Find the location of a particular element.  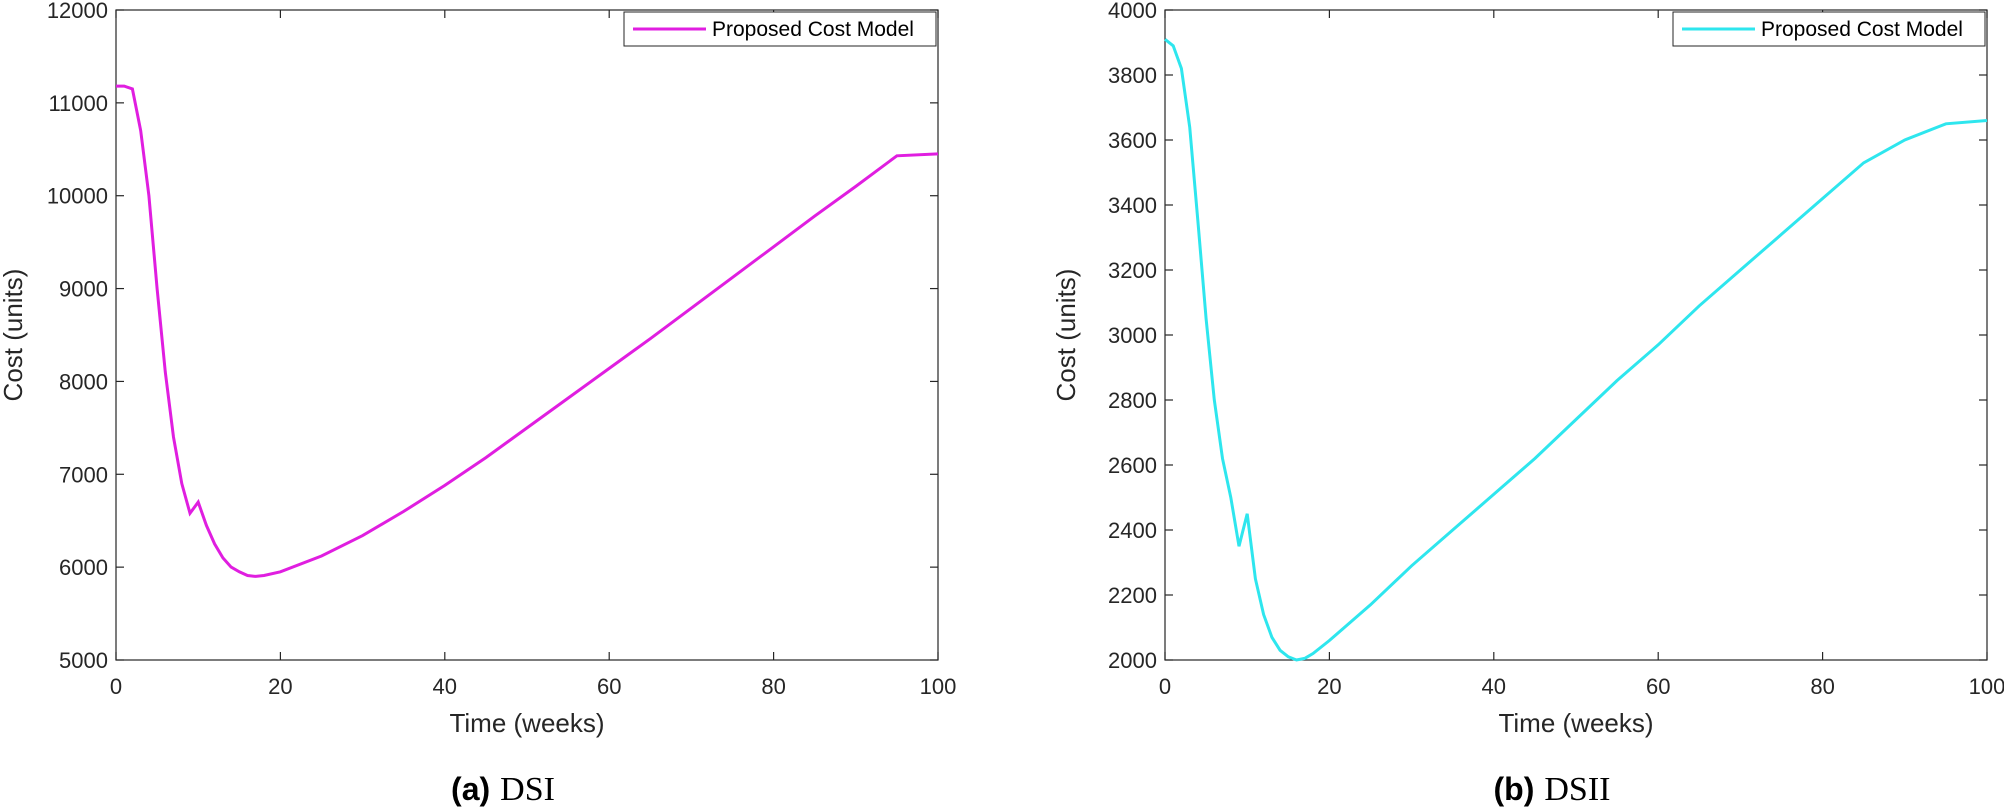

y-tick-label: 7000 is located at coordinates (83, 474).